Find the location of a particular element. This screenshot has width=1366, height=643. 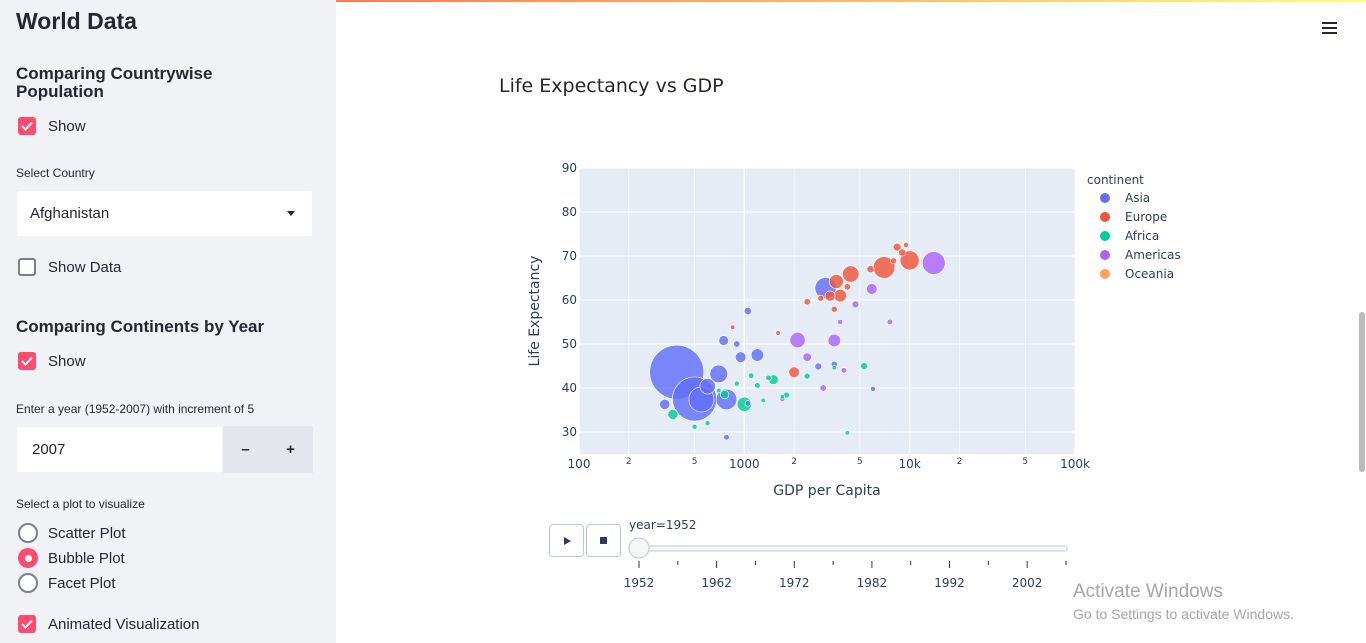

hamburger-menu-icon is located at coordinates (1329, 28).